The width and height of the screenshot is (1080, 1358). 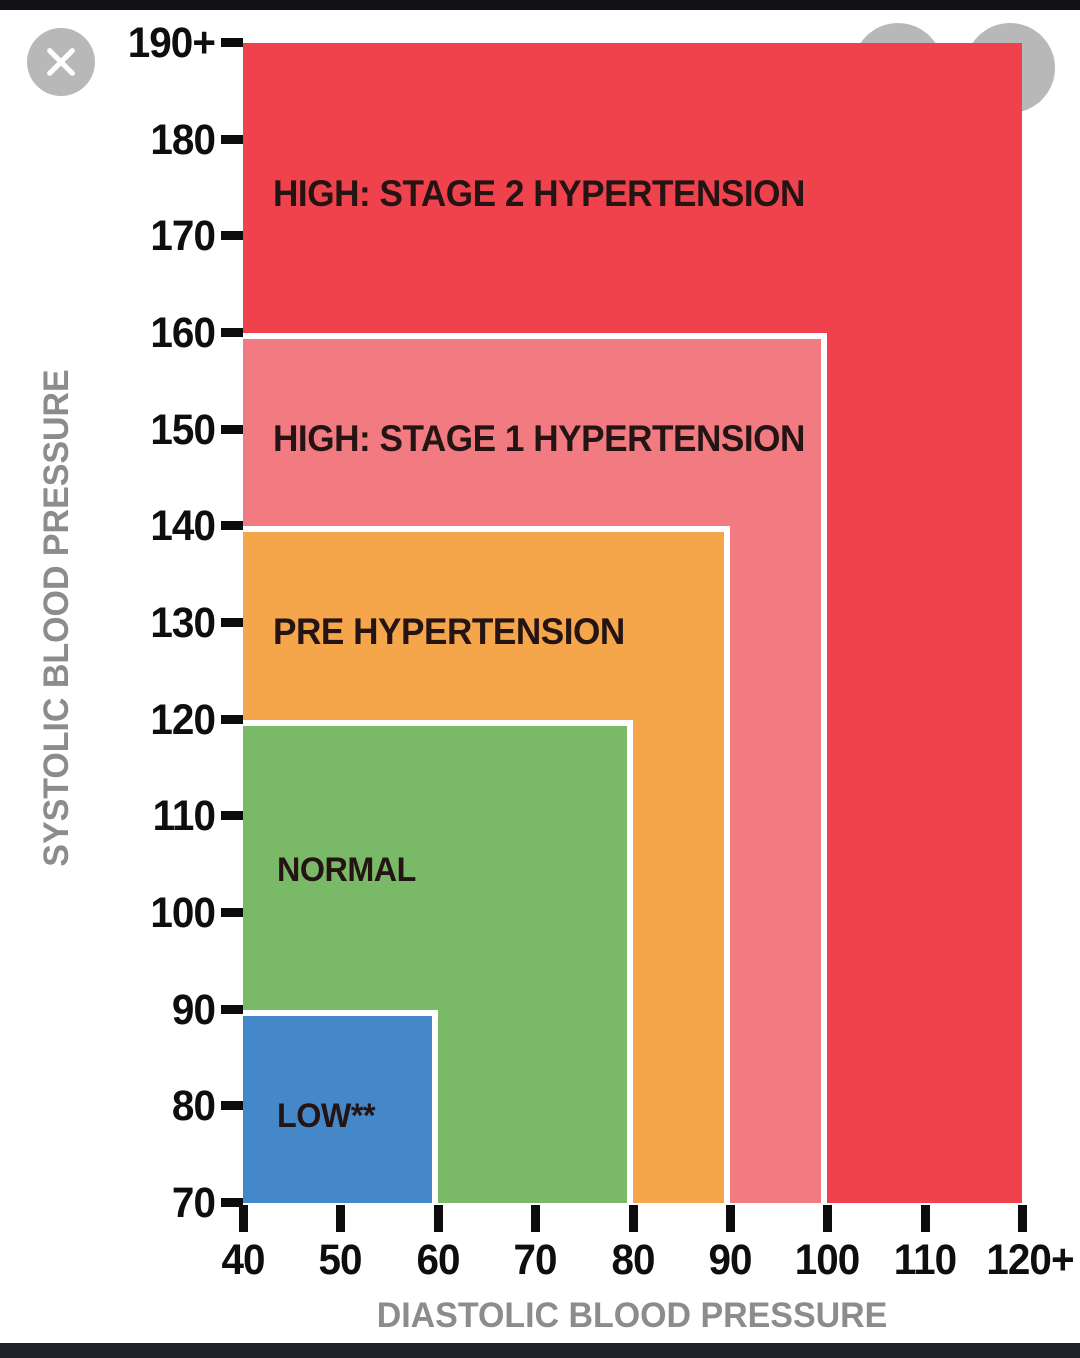 What do you see at coordinates (346, 870) in the screenshot?
I see `zone-label-normal: NORMAL` at bounding box center [346, 870].